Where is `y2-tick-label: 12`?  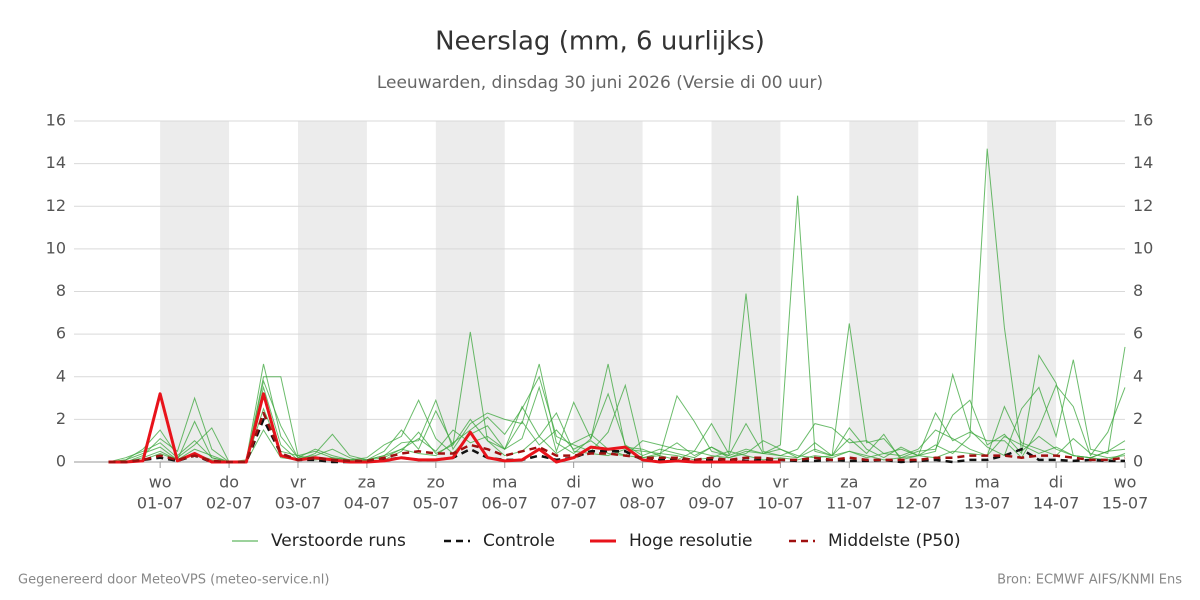 y2-tick-label: 12 is located at coordinates (1143, 205).